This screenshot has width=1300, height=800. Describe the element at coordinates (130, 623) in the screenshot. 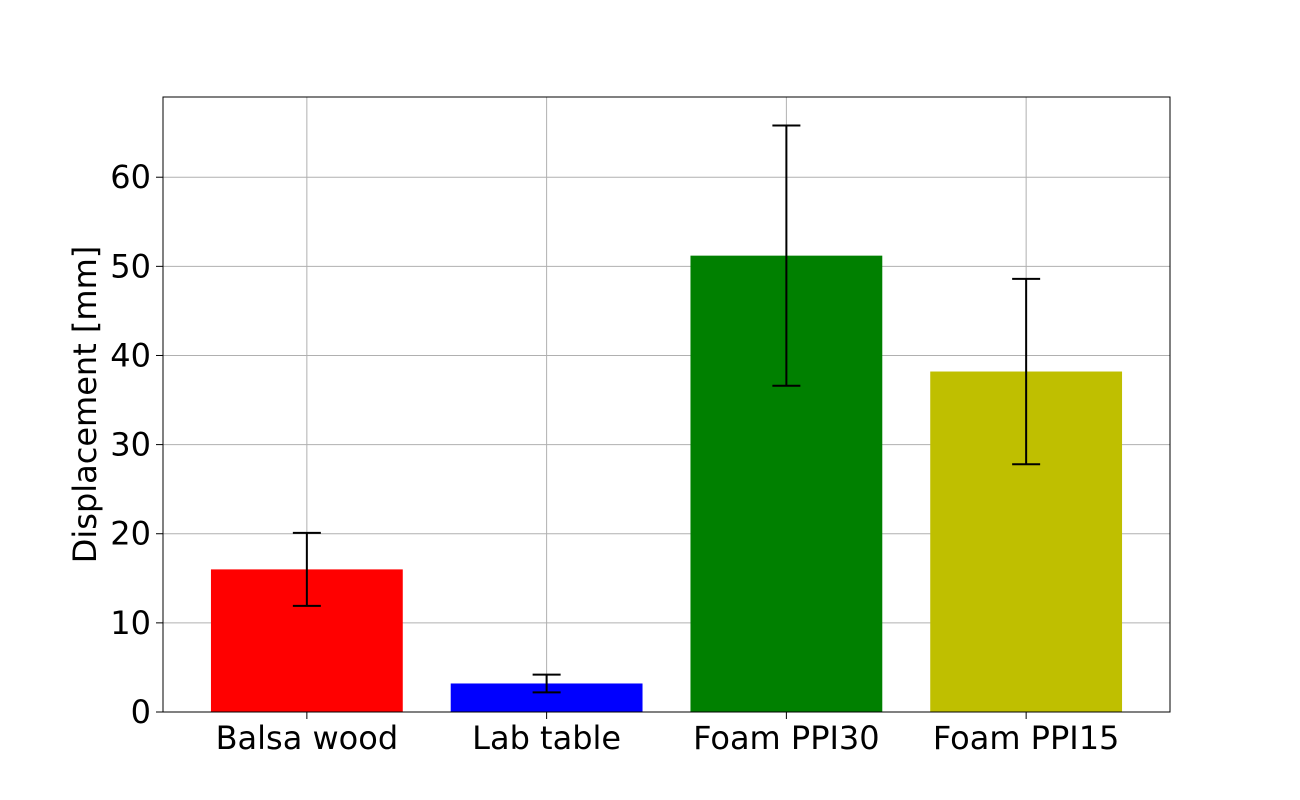

I see `y-tick-label: 10` at that location.